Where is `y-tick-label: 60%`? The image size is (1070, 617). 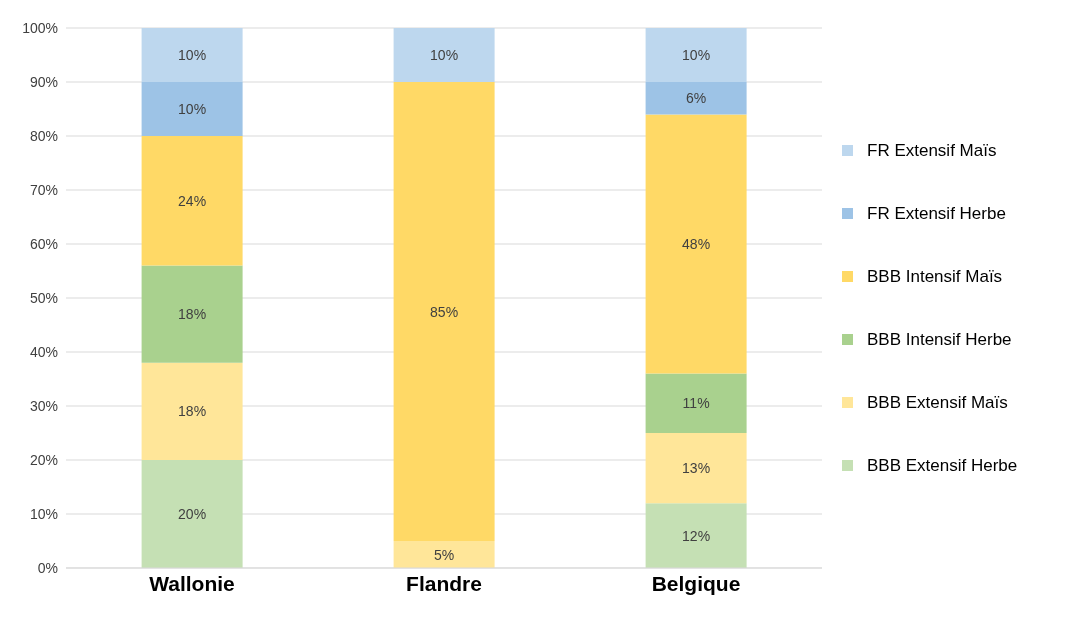 y-tick-label: 60% is located at coordinates (43, 243).